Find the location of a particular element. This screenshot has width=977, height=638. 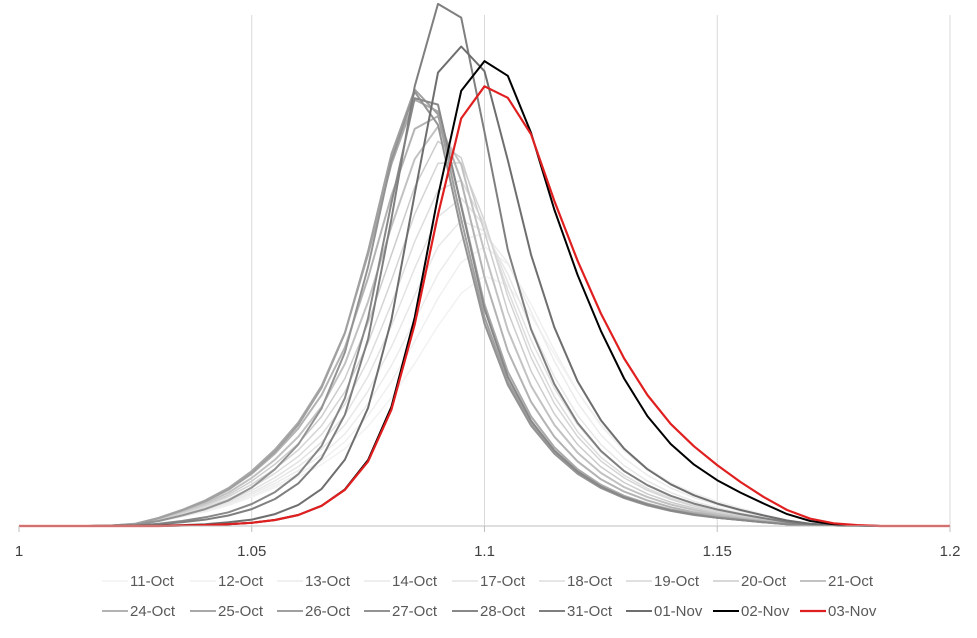

x-tick-label: 1.15 is located at coordinates (717, 551).